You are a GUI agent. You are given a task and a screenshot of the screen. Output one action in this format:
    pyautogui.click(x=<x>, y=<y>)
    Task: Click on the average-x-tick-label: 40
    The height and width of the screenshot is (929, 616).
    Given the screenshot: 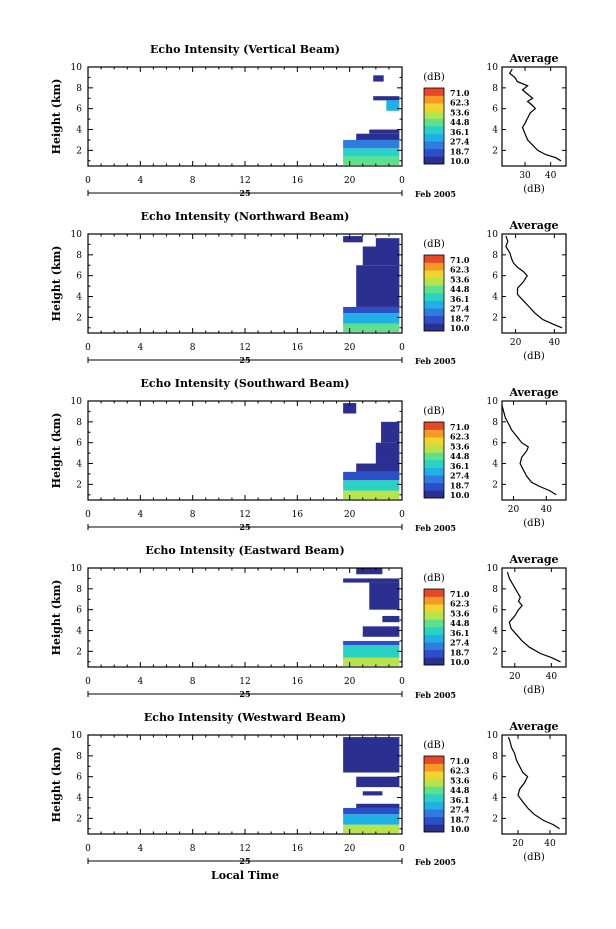 What is the action you would take?
    pyautogui.click(x=550, y=844)
    